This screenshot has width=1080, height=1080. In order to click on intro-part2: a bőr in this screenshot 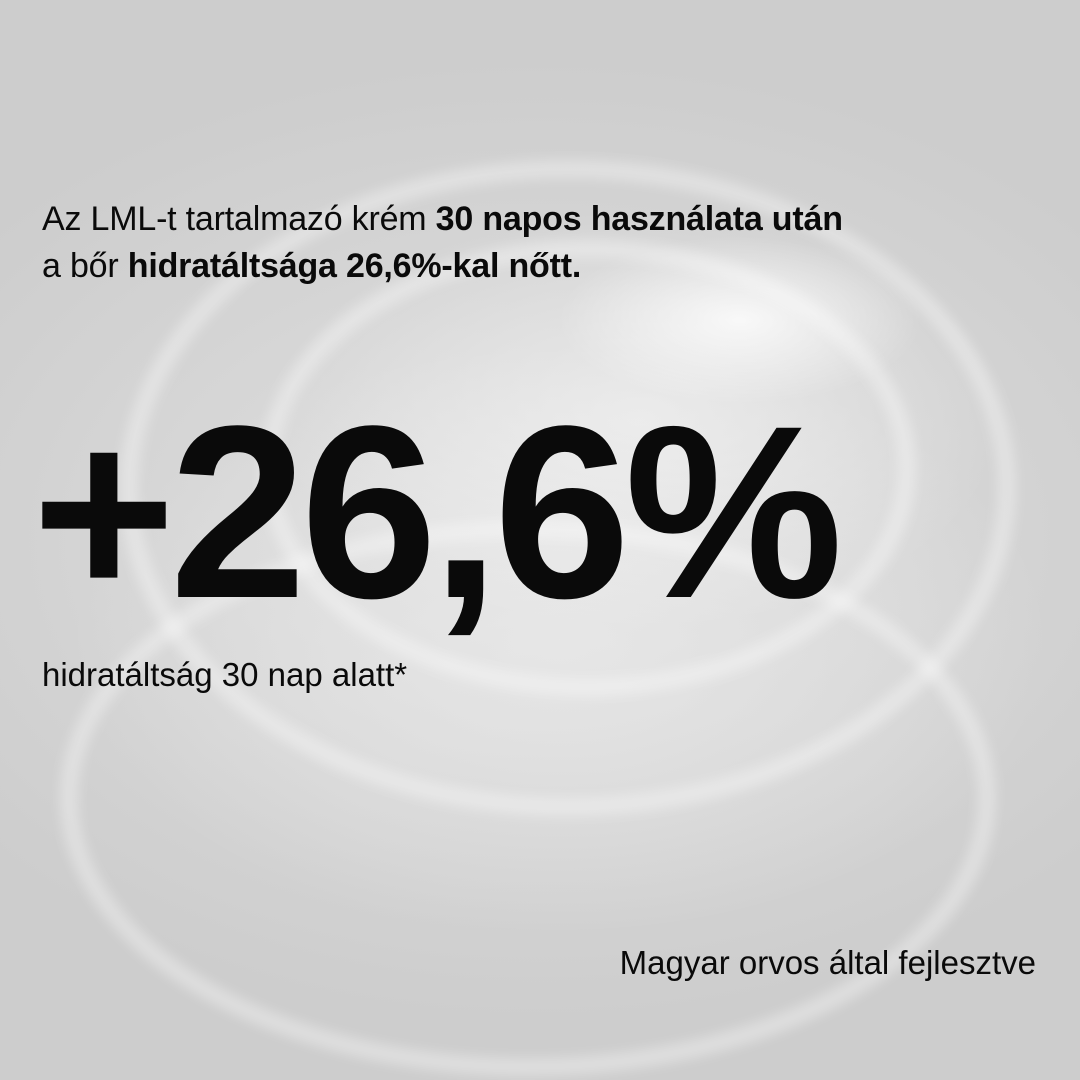, I will do `click(85, 266)`.